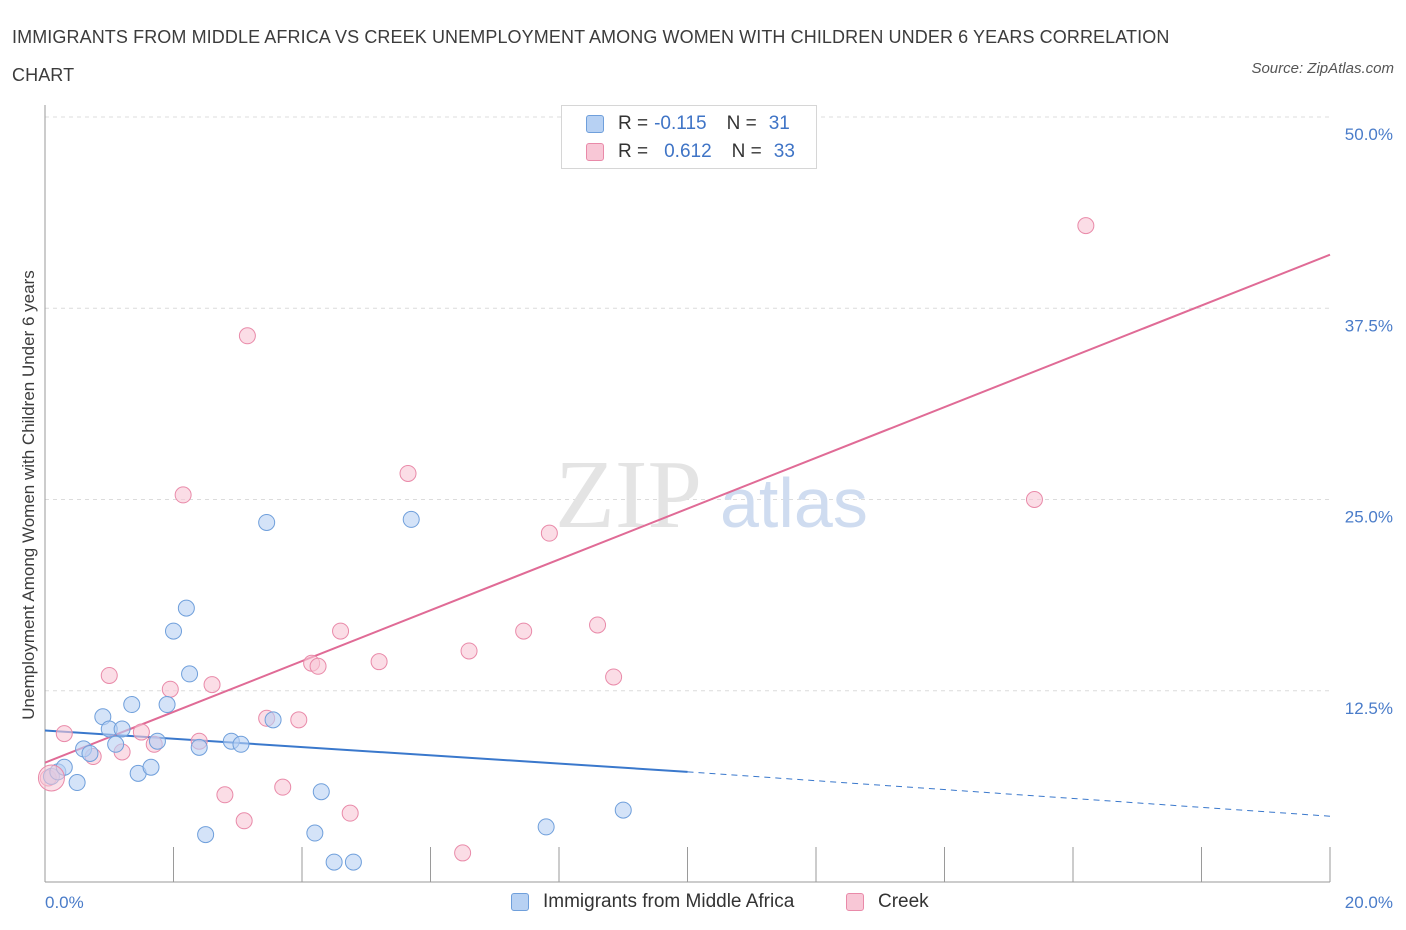 The image size is (1406, 930). Describe the element at coordinates (1369, 902) in the screenshot. I see `x-tick-label: 20.0%` at that location.